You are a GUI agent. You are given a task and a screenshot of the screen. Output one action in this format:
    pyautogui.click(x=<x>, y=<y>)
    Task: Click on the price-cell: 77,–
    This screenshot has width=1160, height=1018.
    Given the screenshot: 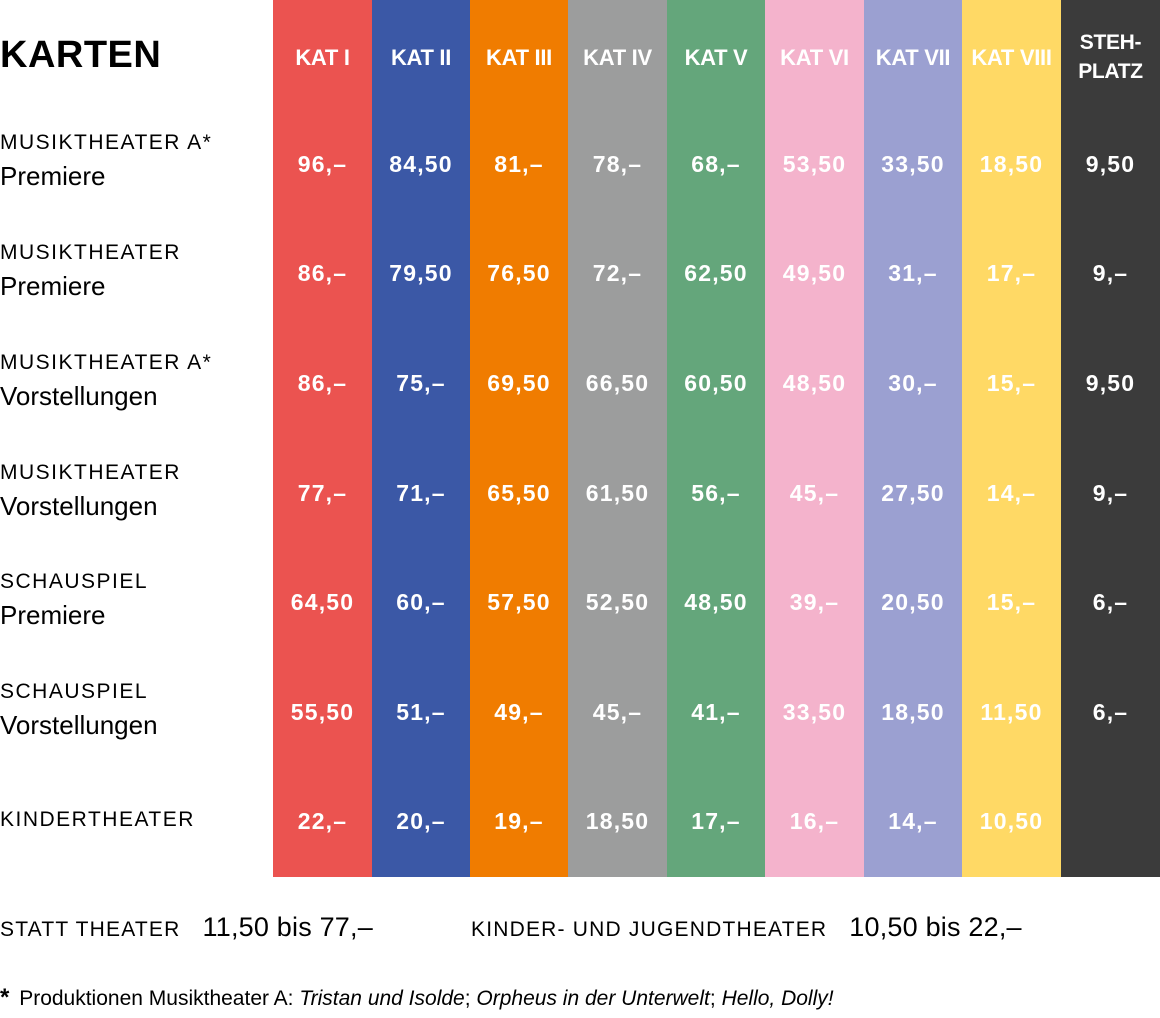 What is the action you would take?
    pyautogui.click(x=322, y=492)
    